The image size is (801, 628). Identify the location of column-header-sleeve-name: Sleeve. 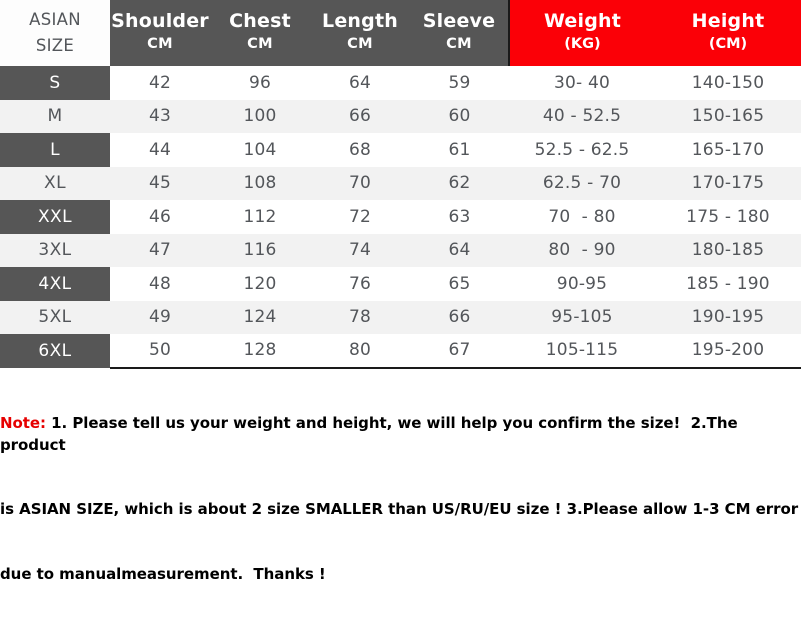
(459, 21).